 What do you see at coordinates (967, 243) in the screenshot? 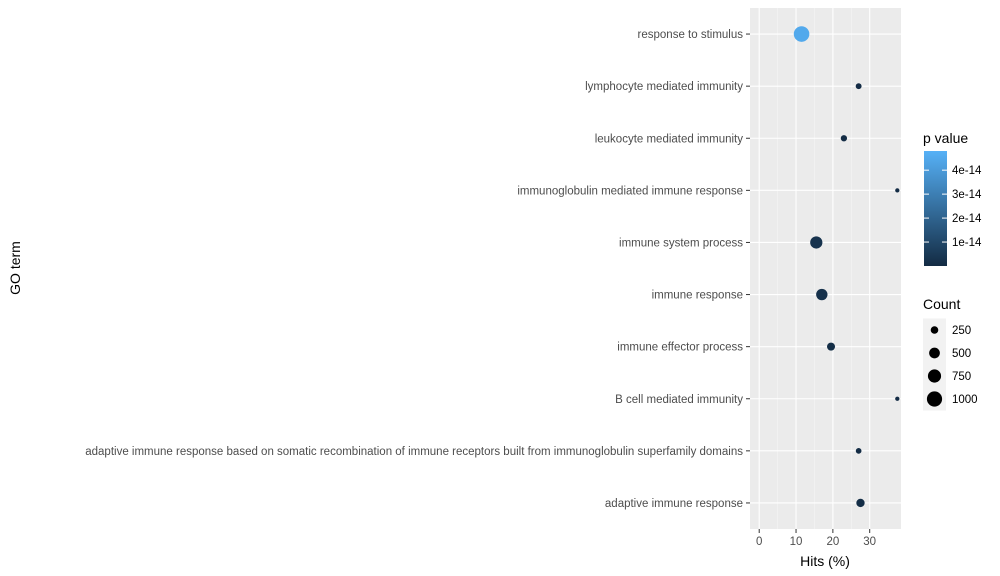
I see `color-legend-label: 1e-14` at bounding box center [967, 243].